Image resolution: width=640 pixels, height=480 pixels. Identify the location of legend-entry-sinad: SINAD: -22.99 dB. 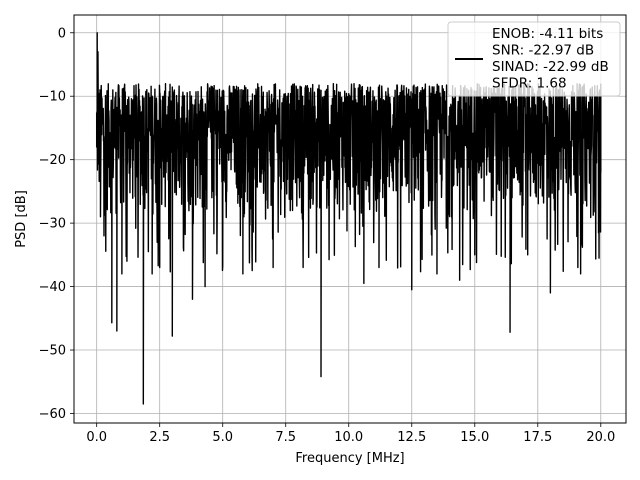
(550, 67).